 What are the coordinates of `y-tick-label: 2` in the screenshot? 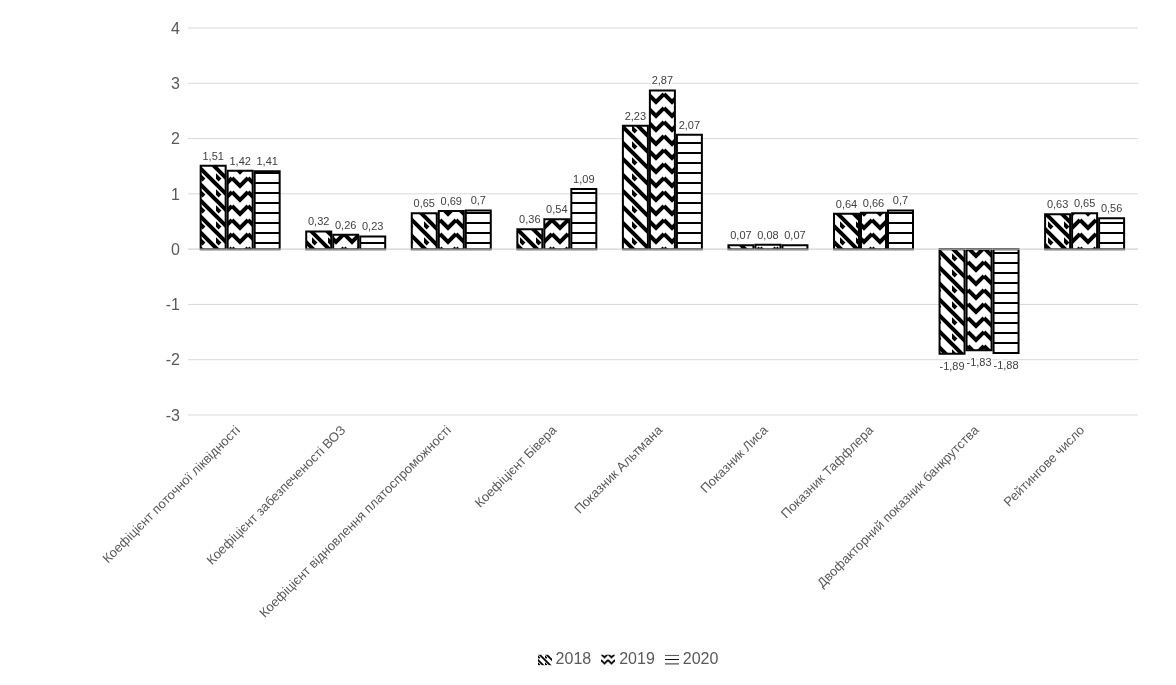 It's located at (176, 139).